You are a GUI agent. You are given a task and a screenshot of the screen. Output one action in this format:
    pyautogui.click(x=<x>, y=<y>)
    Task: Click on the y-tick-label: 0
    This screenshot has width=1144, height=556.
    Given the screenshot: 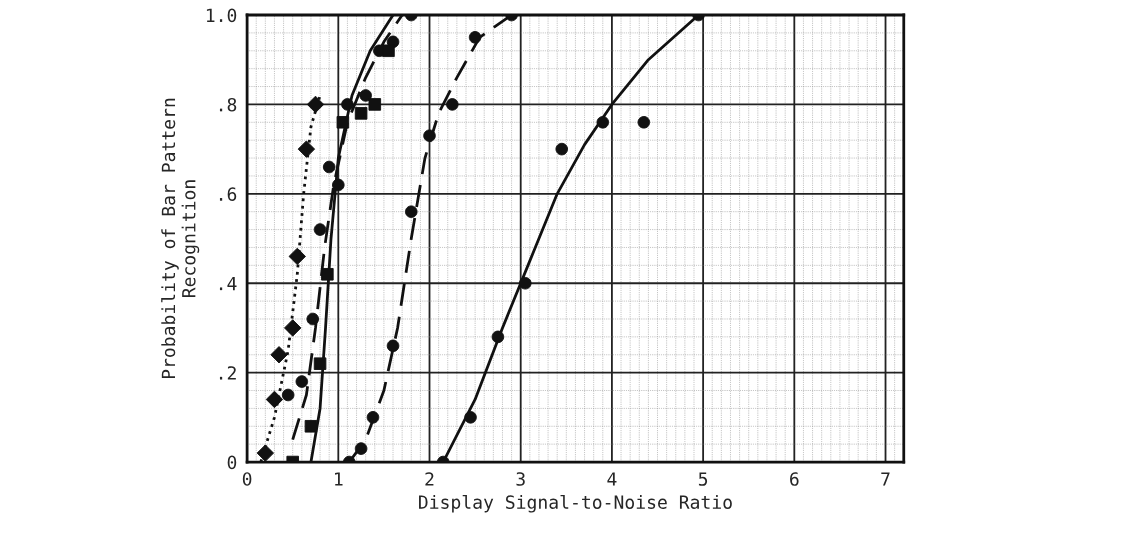 What is the action you would take?
    pyautogui.click(x=232, y=462)
    